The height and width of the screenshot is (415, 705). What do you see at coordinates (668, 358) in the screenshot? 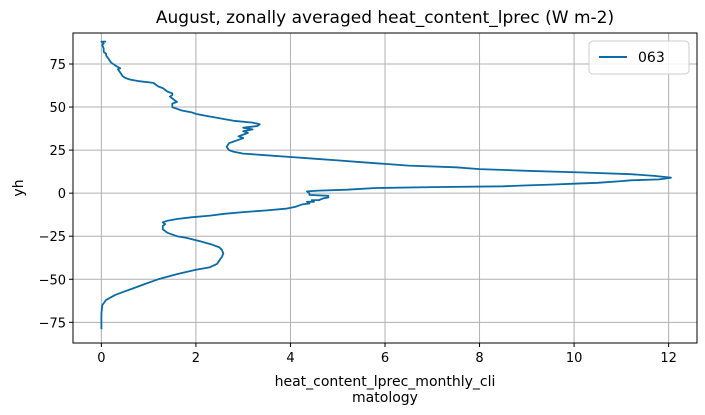
I see `x-tick-label: 12` at bounding box center [668, 358].